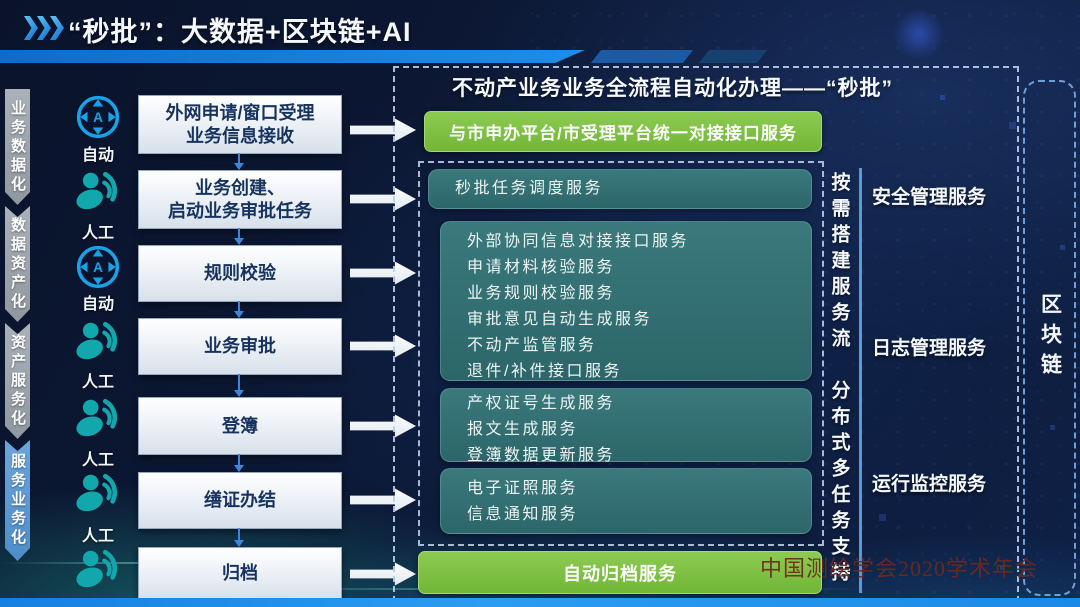 The image size is (1080, 607). I want to click on blockchain-label: 区块链, so click(1050, 338).